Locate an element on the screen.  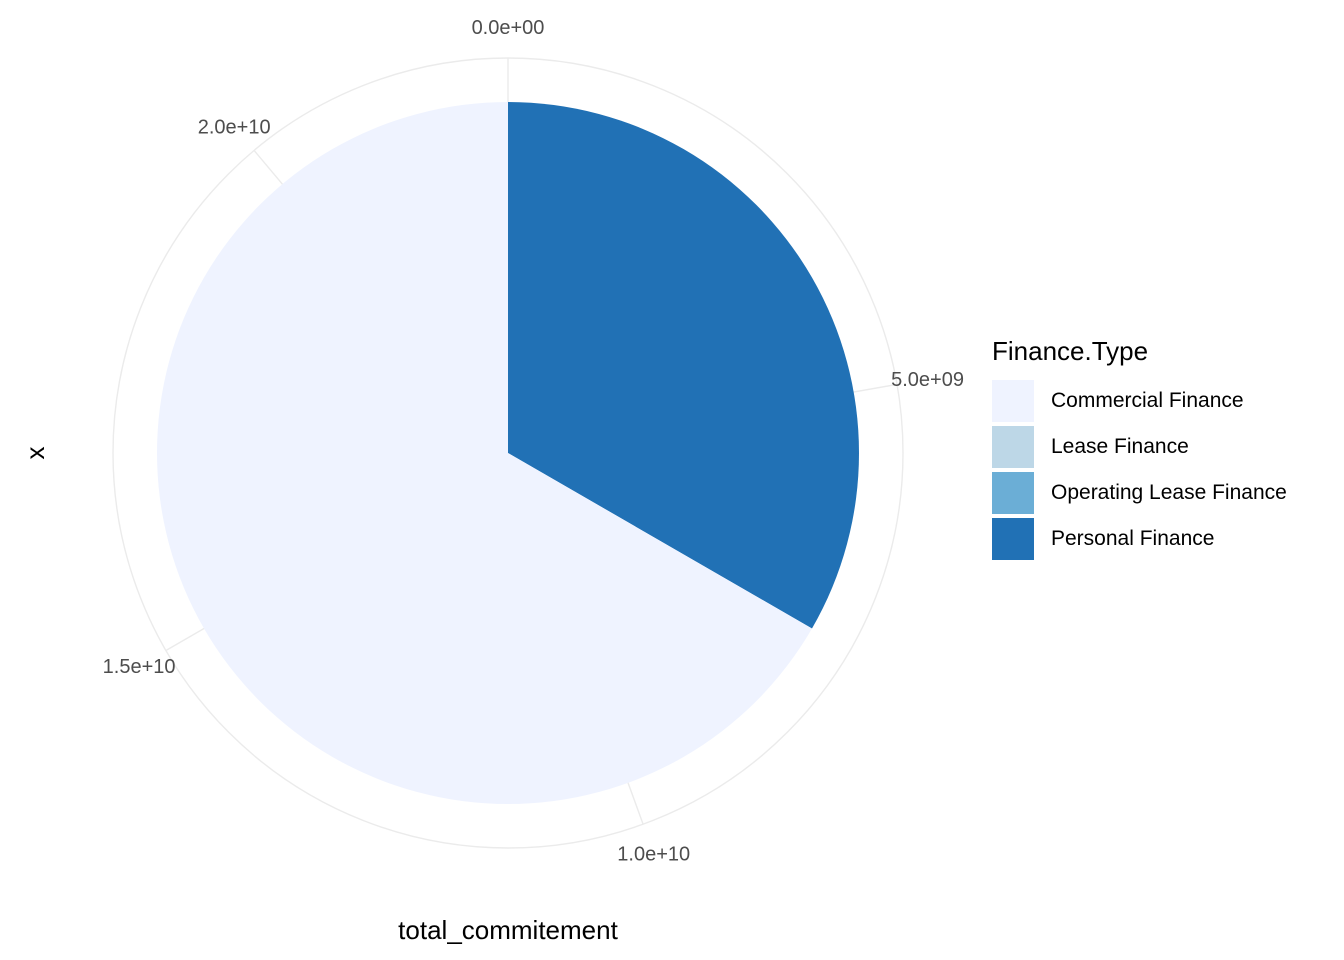
legend-item: Lease Finance is located at coordinates (1139, 447).